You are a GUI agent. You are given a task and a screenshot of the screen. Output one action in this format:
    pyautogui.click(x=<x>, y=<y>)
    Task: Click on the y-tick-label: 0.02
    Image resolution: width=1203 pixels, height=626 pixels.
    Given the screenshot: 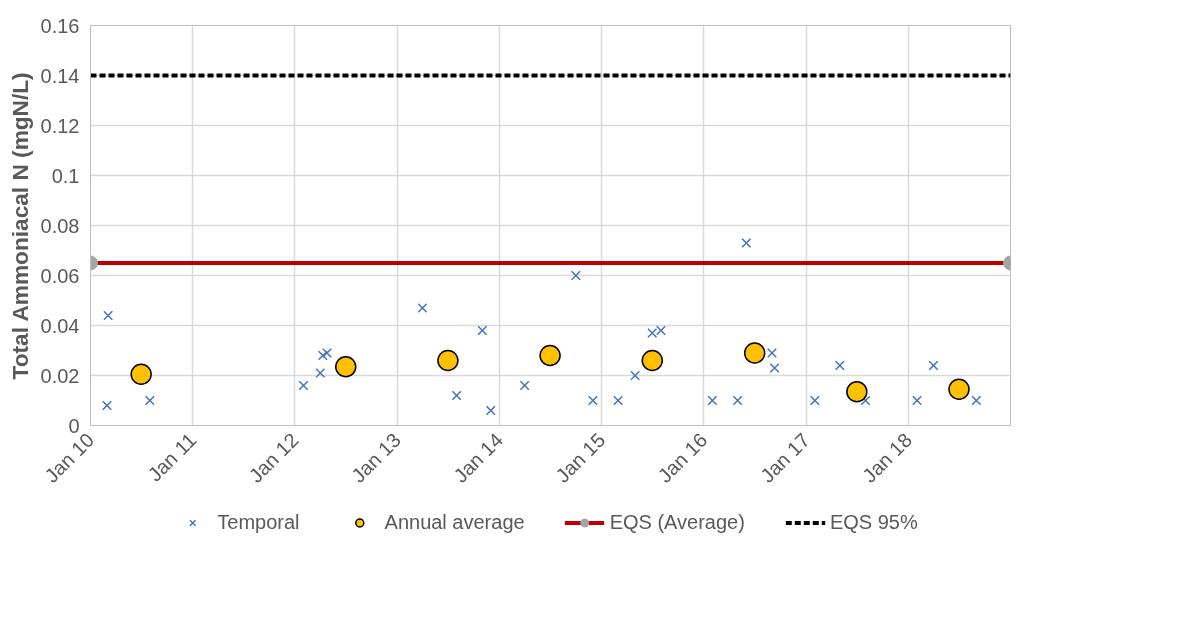 What is the action you would take?
    pyautogui.click(x=60, y=375)
    